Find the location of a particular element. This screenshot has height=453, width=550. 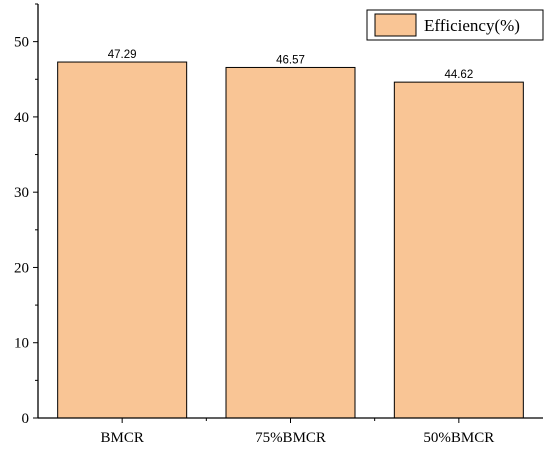

data-label: 46.57 is located at coordinates (290, 60).